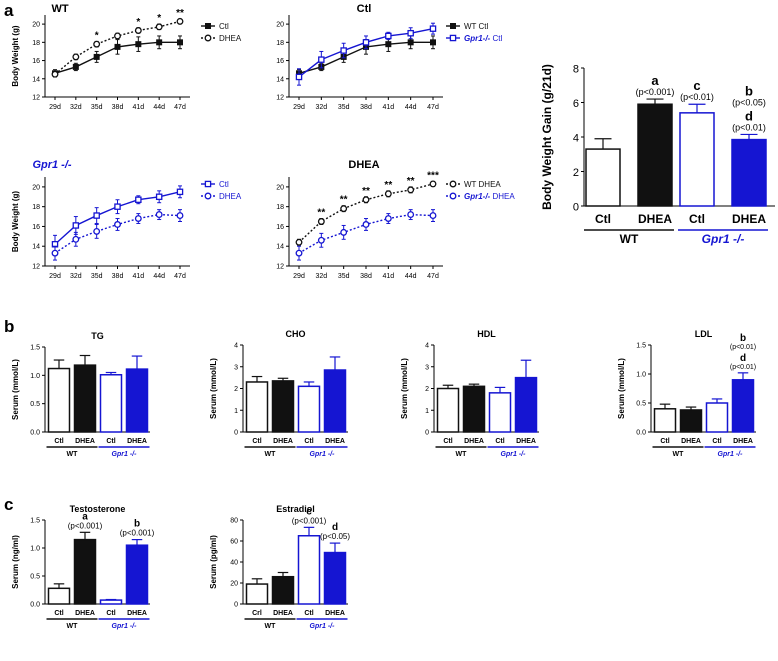 Image resolution: width=778 pixels, height=661 pixels. What do you see at coordinates (213, 388) in the screenshot?
I see `y-axis-label: Serum (mmol/L)` at bounding box center [213, 388].